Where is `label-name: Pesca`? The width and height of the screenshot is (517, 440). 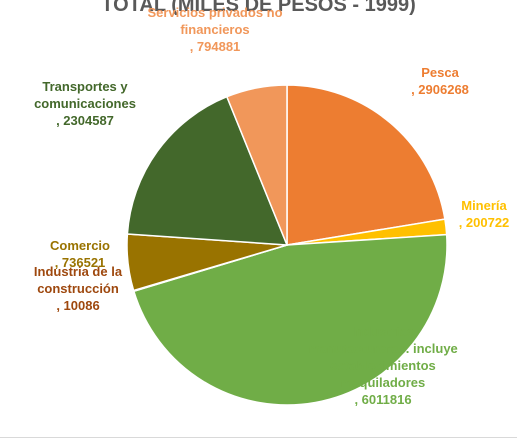
label-name: Pesca is located at coordinates (440, 72).